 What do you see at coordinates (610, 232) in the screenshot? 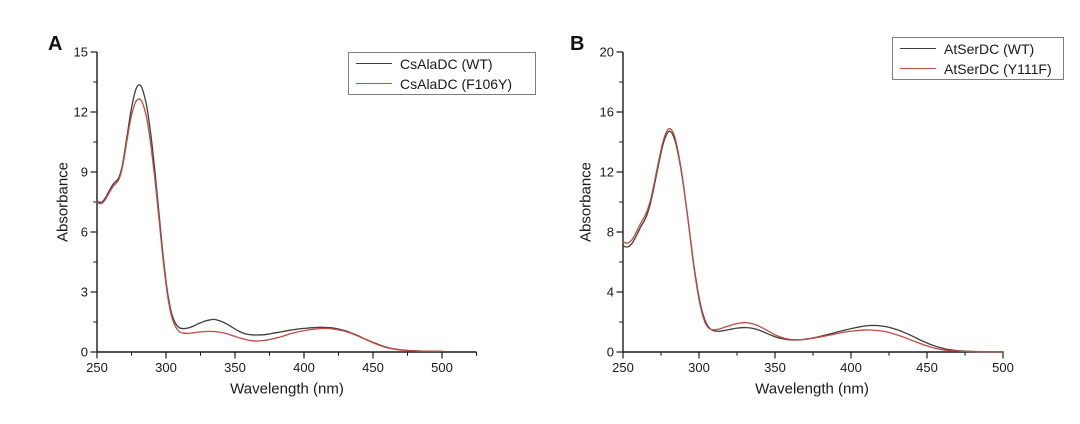
I see `y-tick-label: 8` at bounding box center [610, 232].